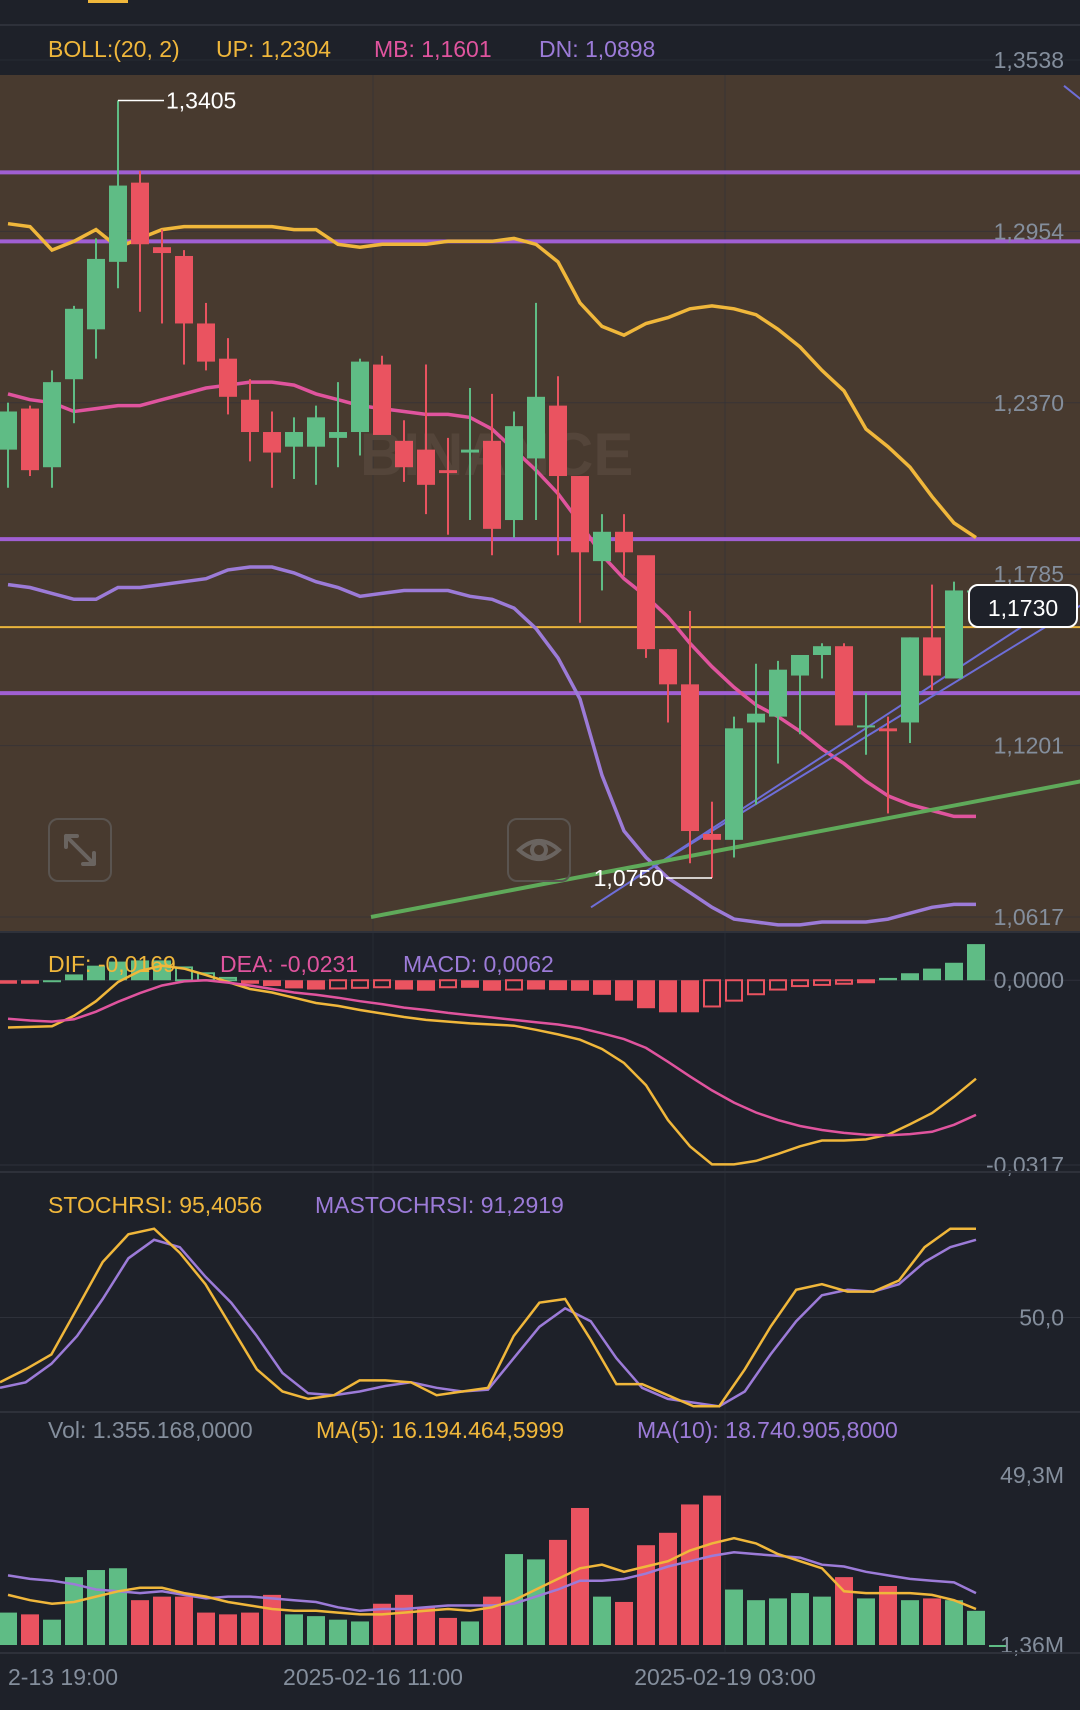 Image resolution: width=1080 pixels, height=1710 pixels. I want to click on volume-legend-ma10: MA(10): 18.740.905,8000, so click(767, 1430).